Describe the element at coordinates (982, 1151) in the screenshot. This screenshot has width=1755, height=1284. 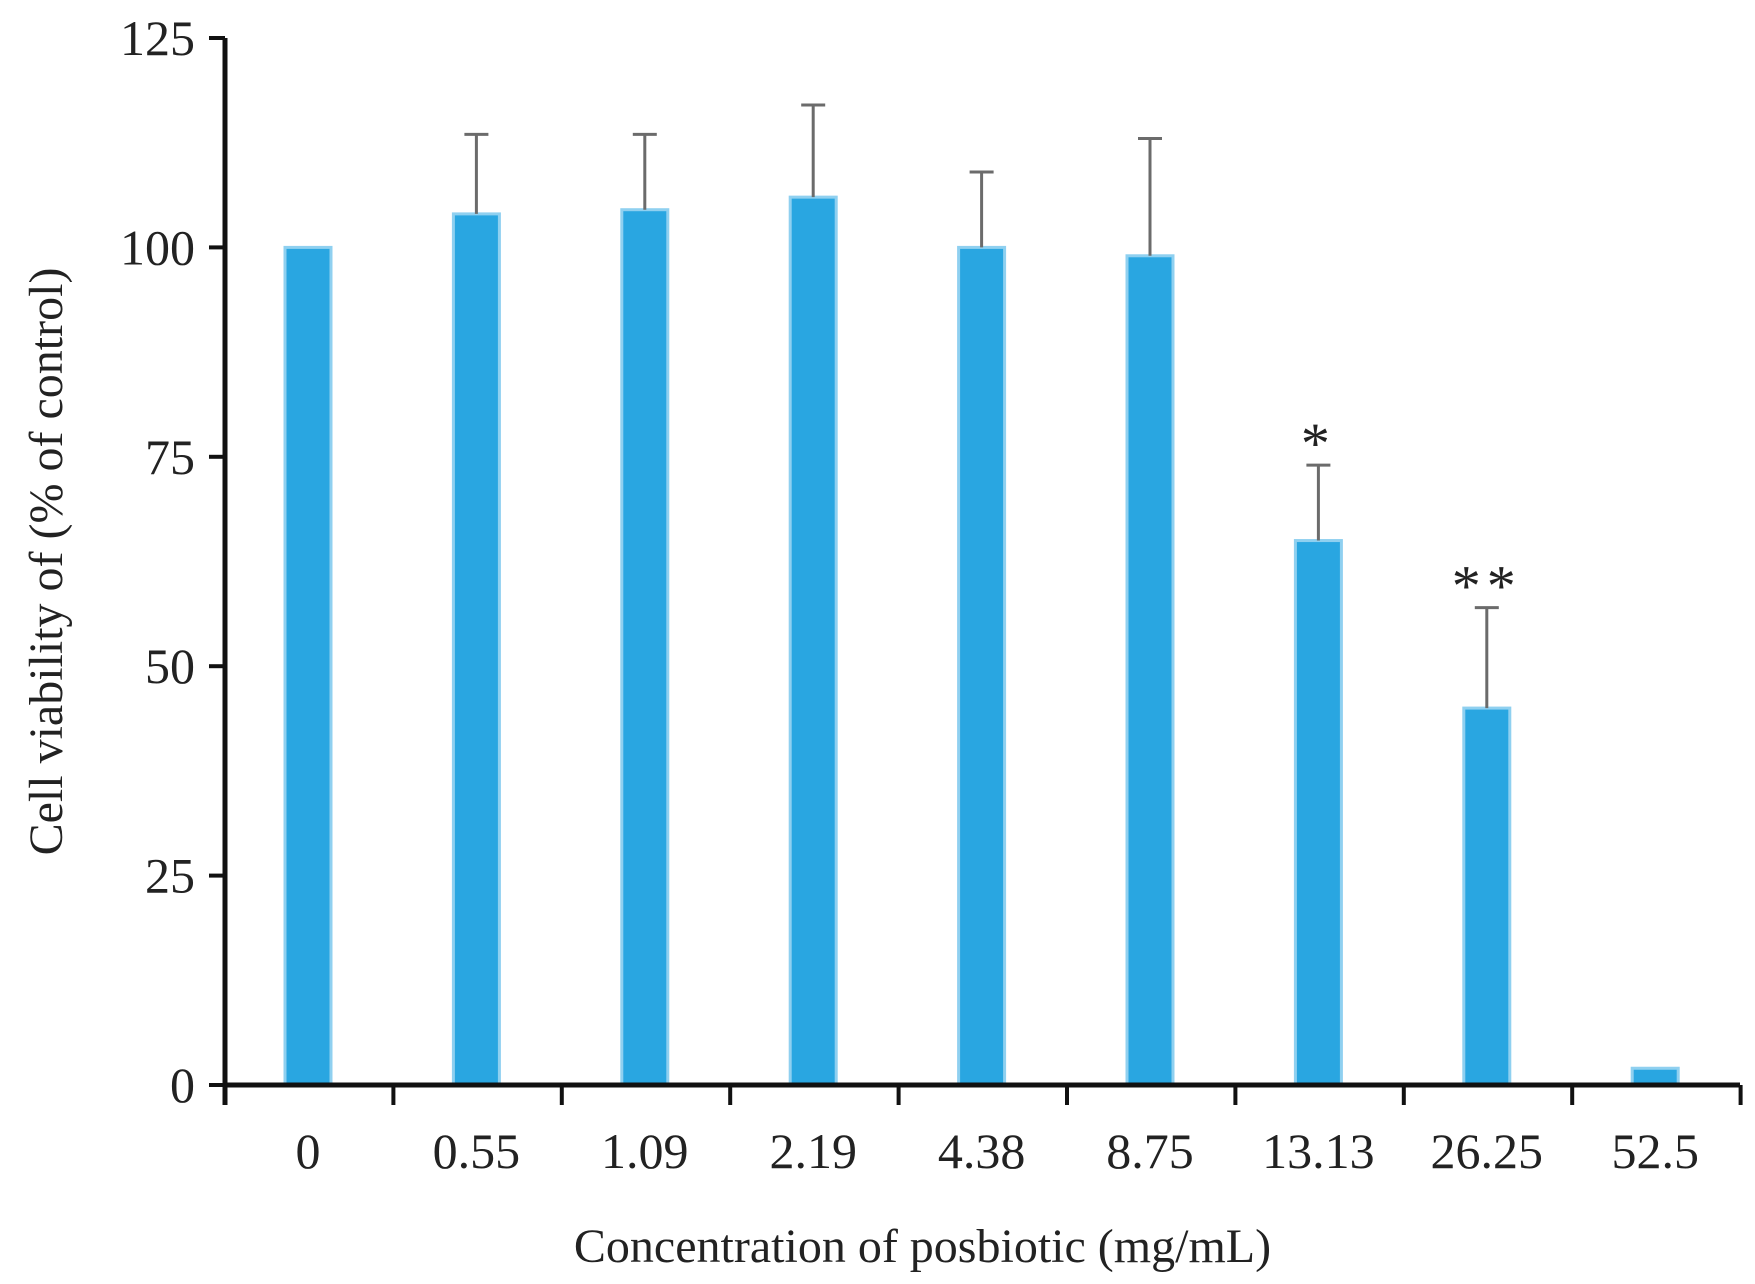
I see `x-tick-label: 4.38` at that location.